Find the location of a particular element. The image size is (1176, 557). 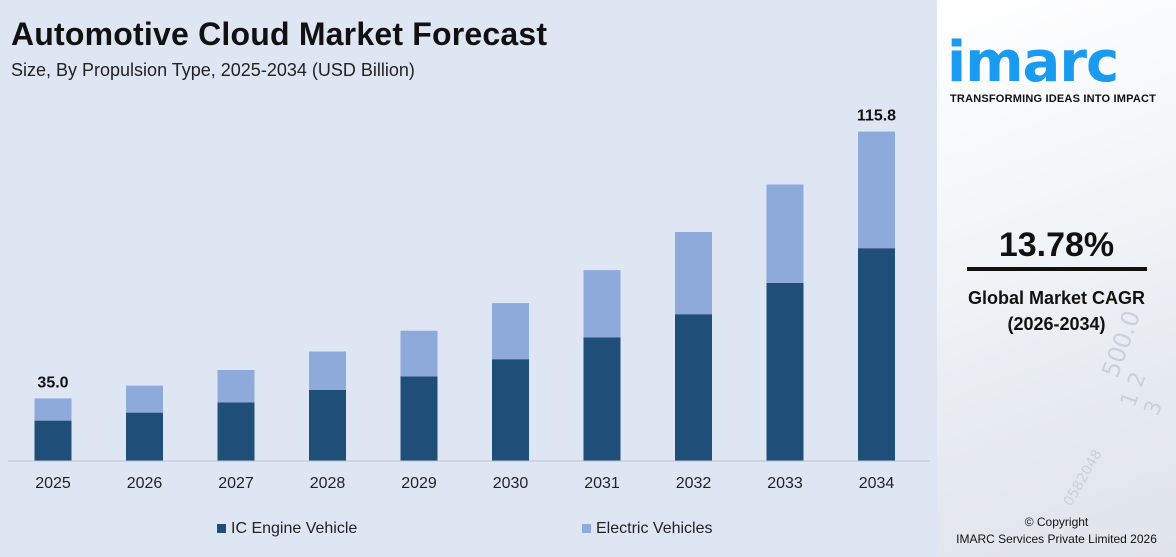

copyright-line2: IMARC Services Private Limited 2026 is located at coordinates (1056, 539).